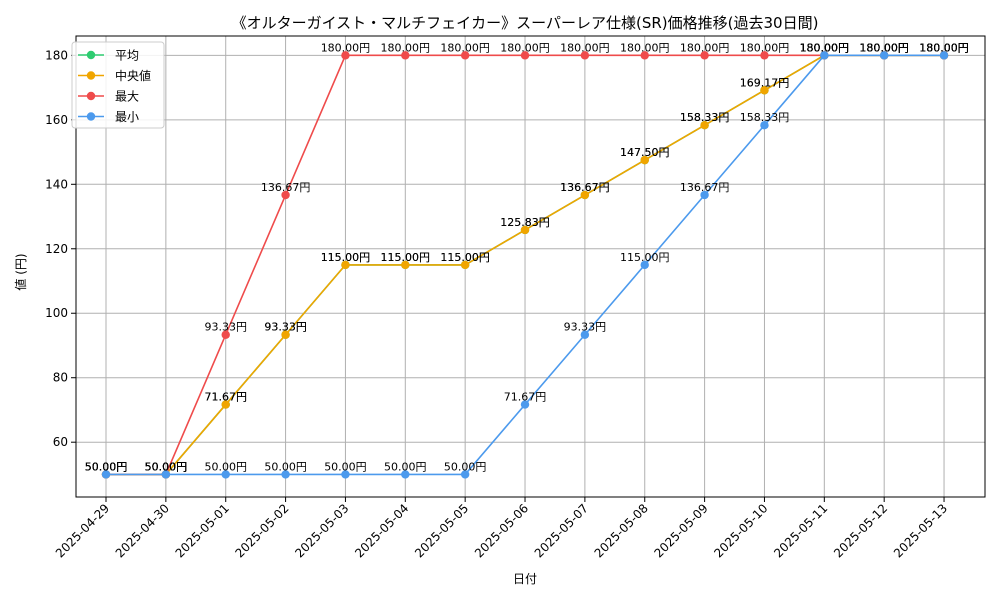  I want to click on data-label: 169.17円, so click(765, 82).